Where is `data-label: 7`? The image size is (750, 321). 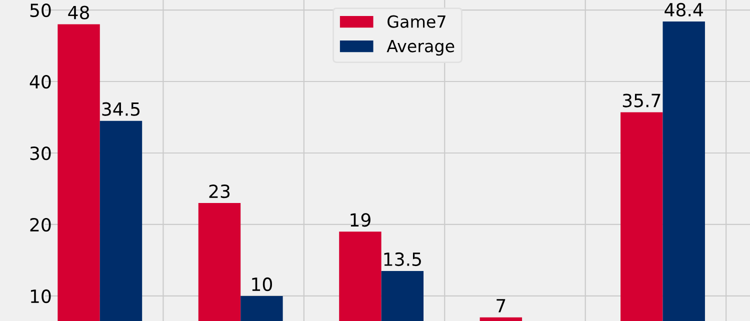
data-label: 7 is located at coordinates (501, 305).